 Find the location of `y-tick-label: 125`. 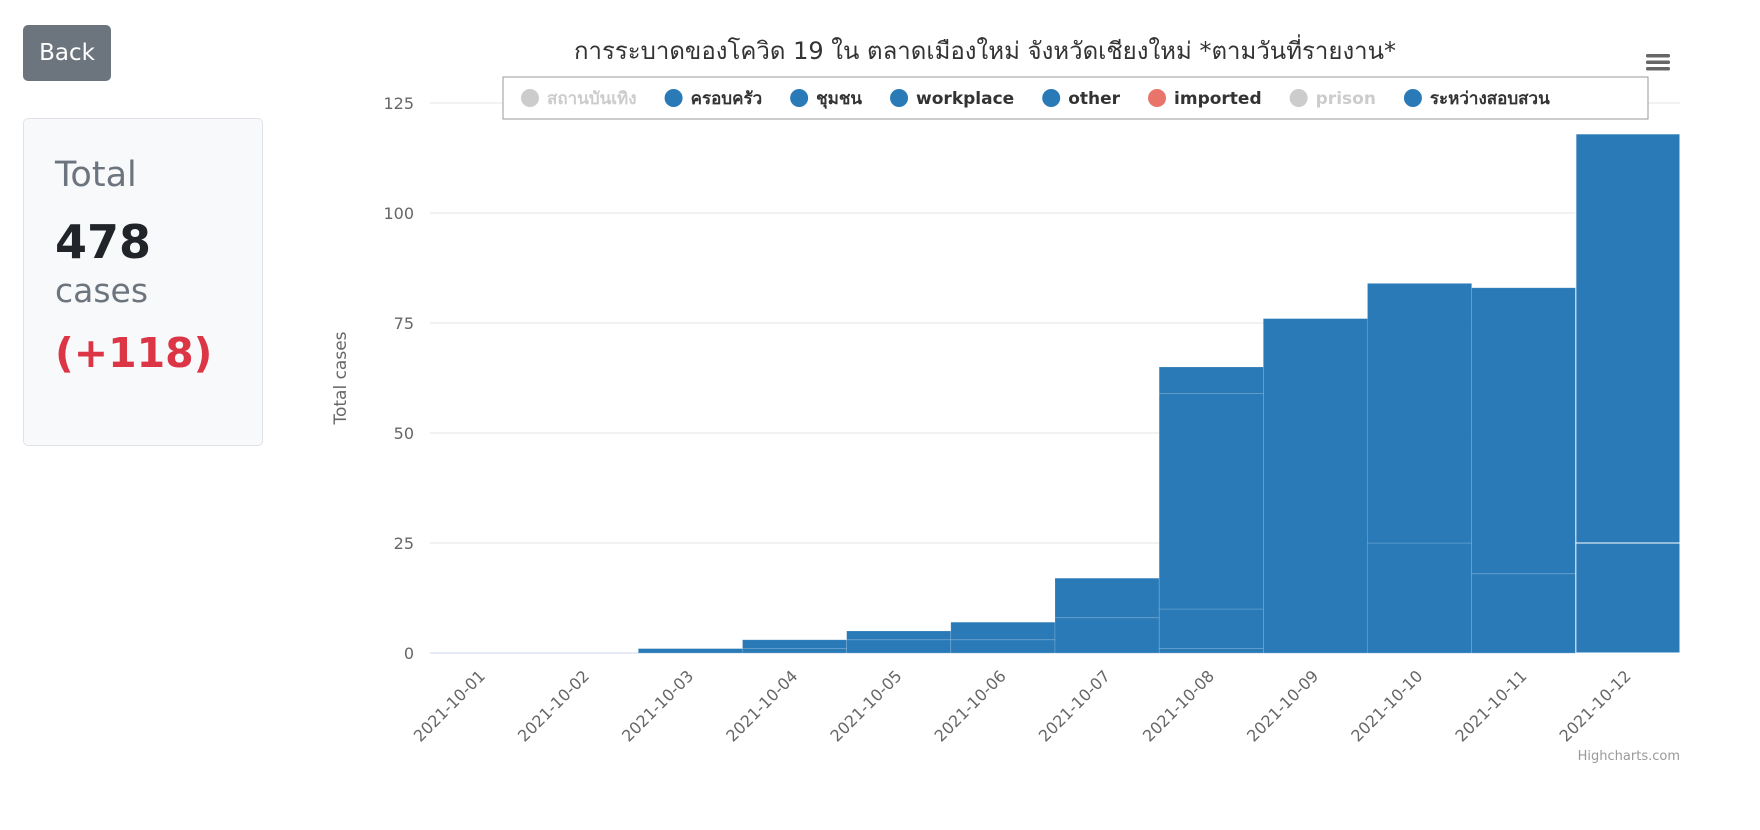

y-tick-label: 125 is located at coordinates (398, 103).